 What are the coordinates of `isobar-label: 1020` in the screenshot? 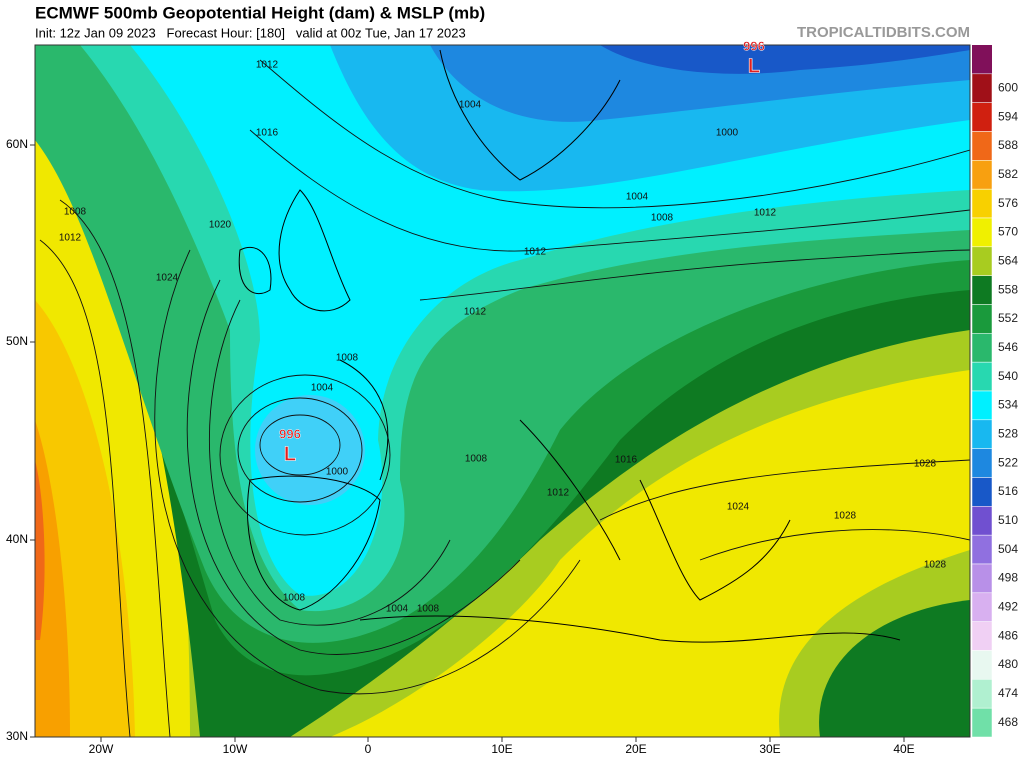 It's located at (220, 225).